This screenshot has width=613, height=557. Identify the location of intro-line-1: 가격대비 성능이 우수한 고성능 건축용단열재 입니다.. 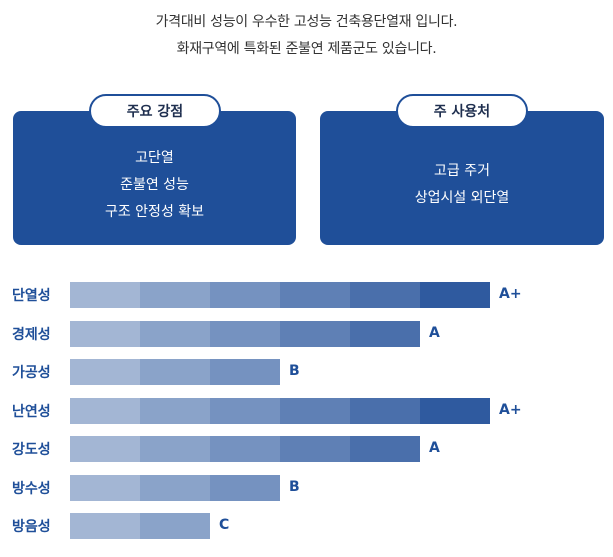
(306, 22).